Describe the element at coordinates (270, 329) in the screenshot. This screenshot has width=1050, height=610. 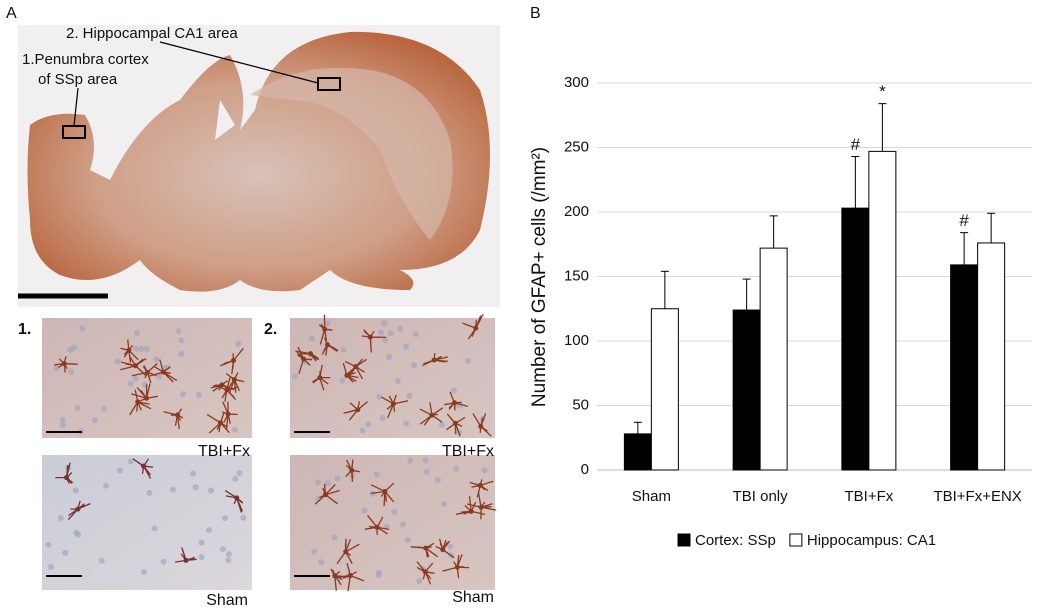
I see `inset-number: 2.` at that location.